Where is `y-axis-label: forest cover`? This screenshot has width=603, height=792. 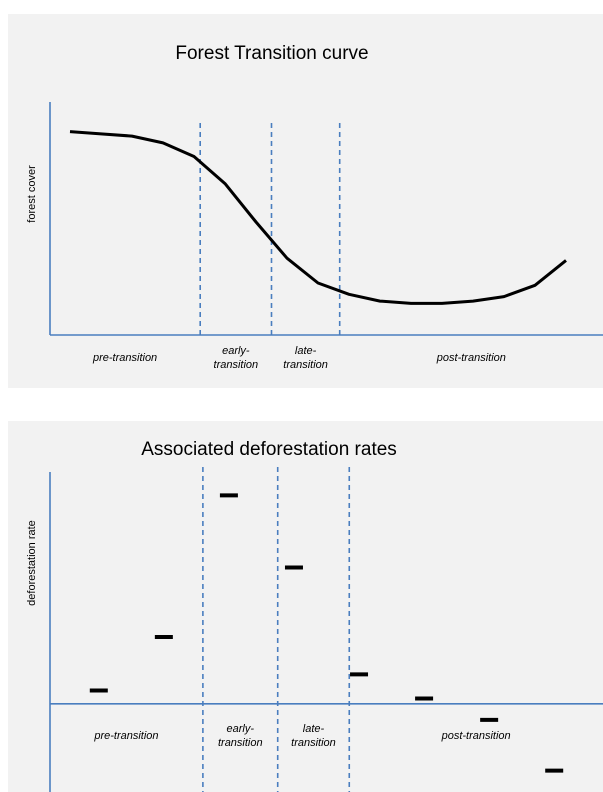
y-axis-label: forest cover is located at coordinates (32, 194).